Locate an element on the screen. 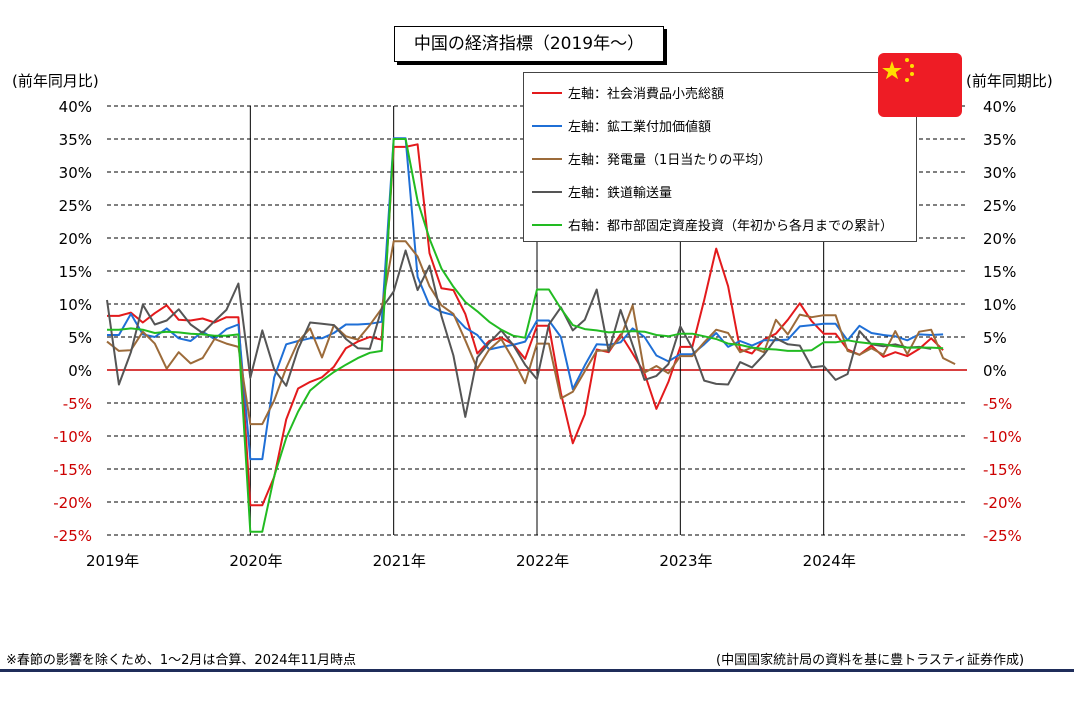  y-tick-label-right: 35% is located at coordinates (999, 140).